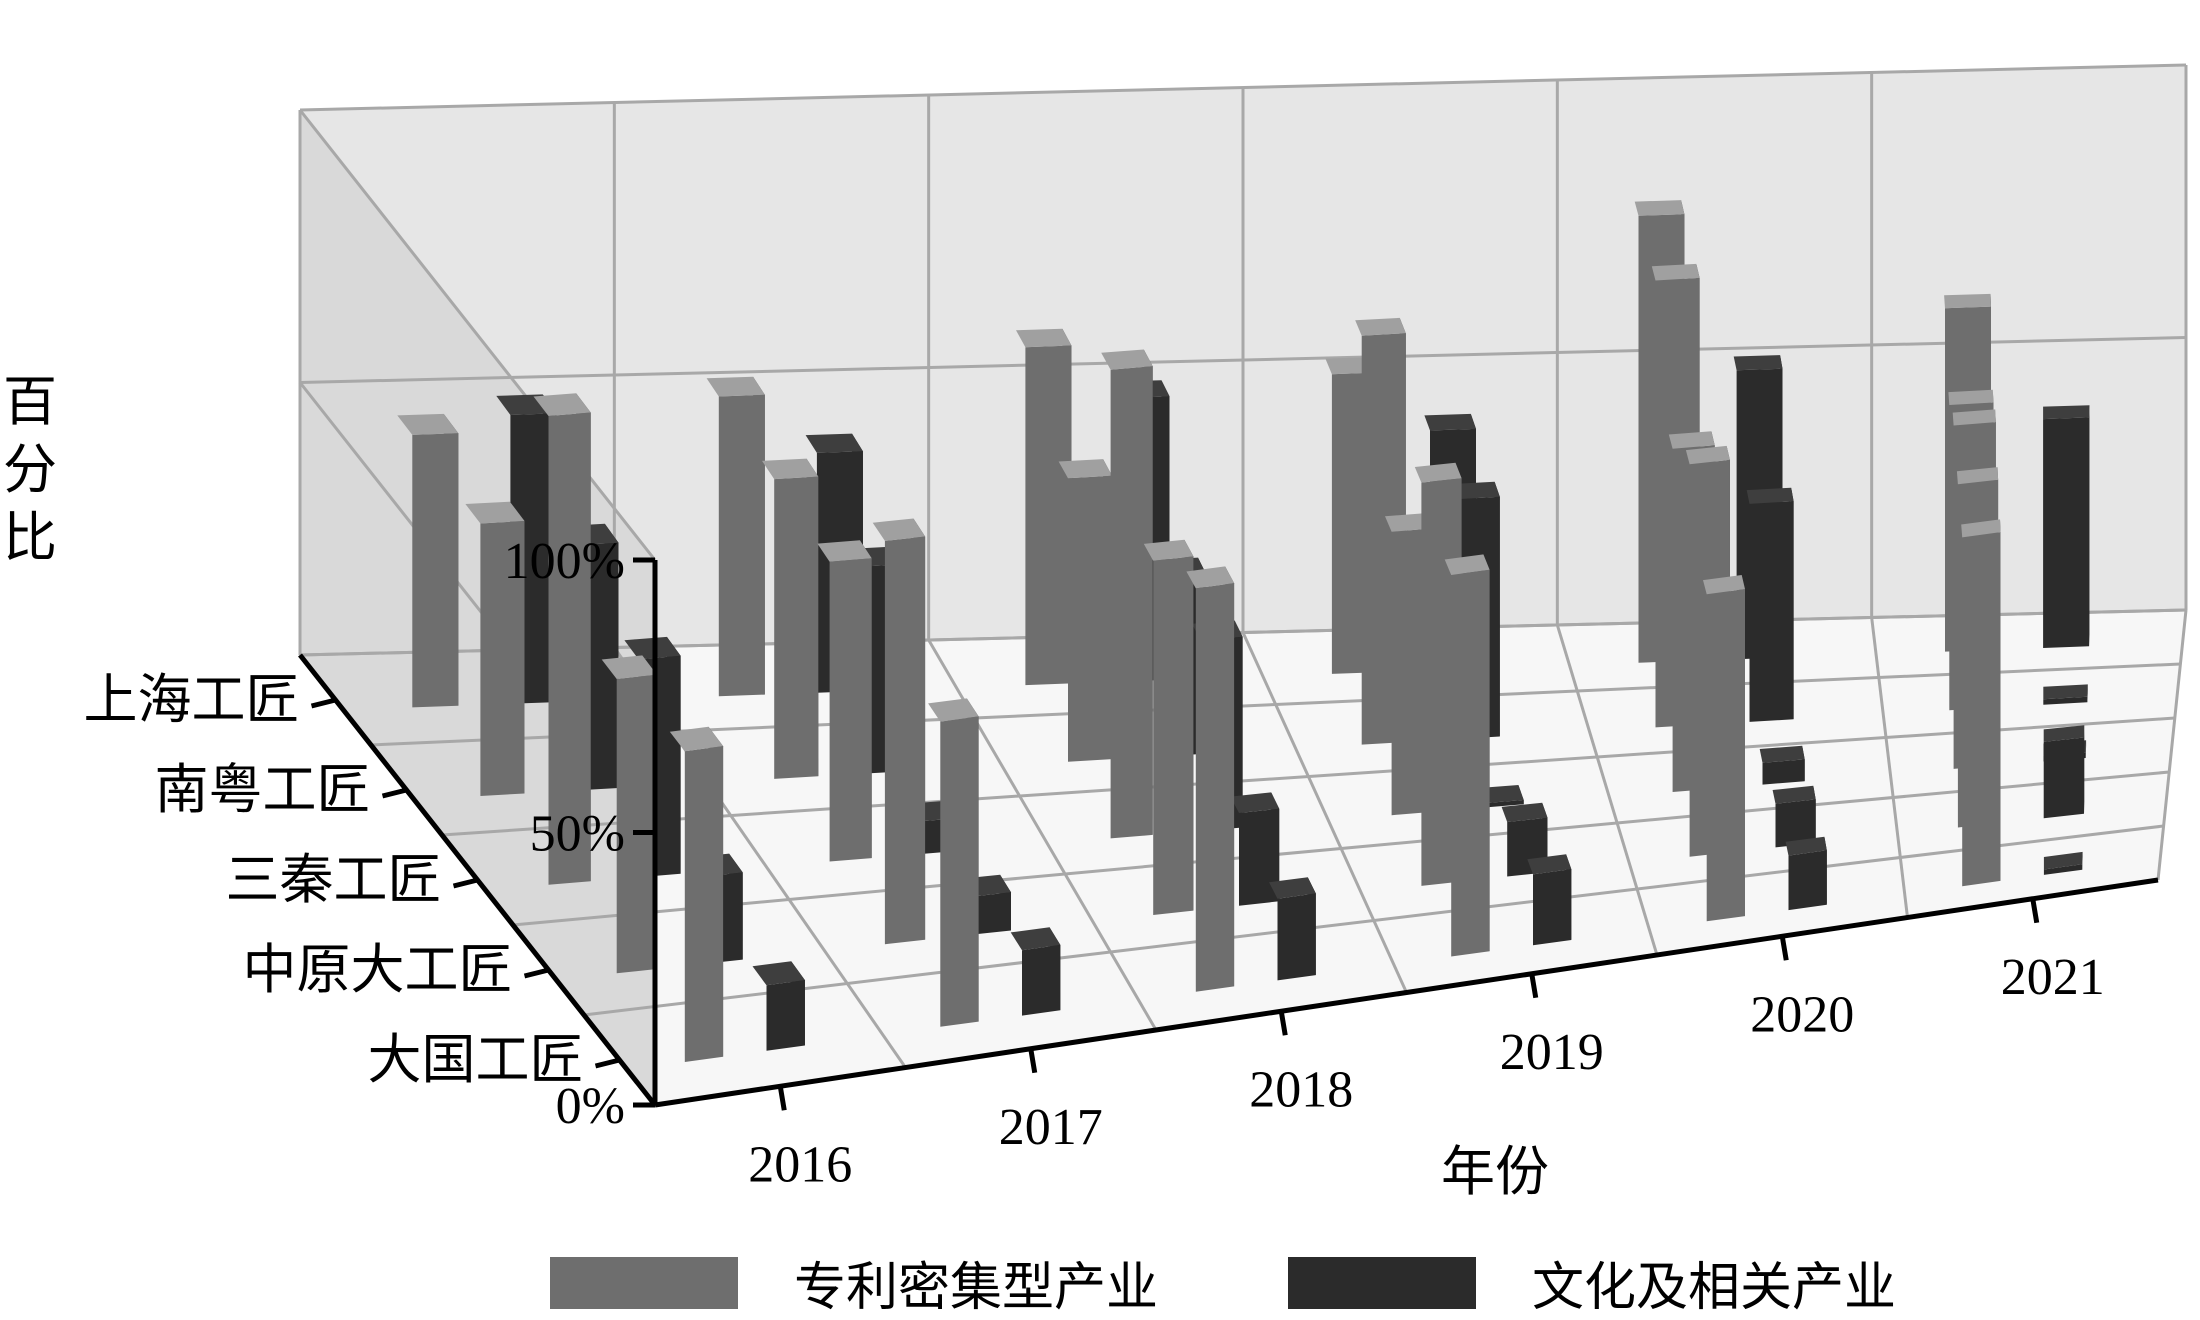 The height and width of the screenshot is (1320, 2200). Describe the element at coordinates (192, 699) in the screenshot. I see `row-label: 上海工匠` at that location.